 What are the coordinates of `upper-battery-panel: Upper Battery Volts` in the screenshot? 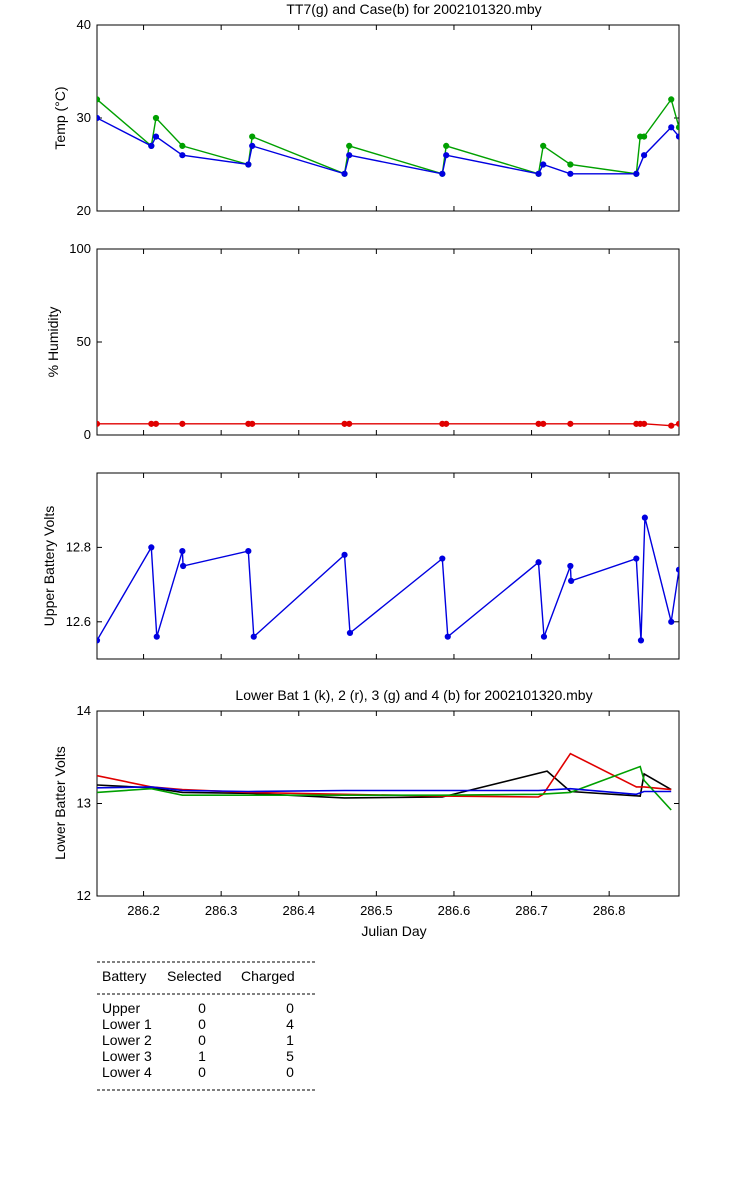 It's located at (49, 566).